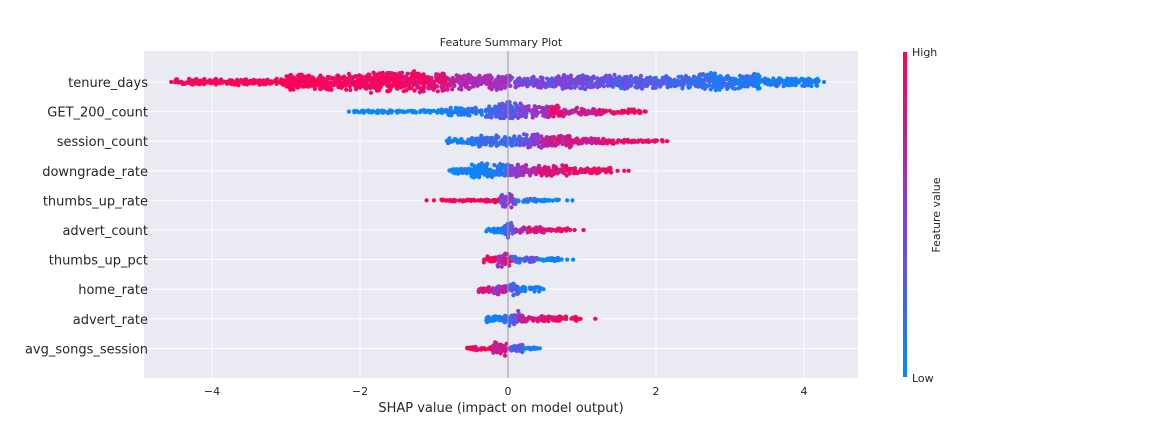  What do you see at coordinates (497, 110) in the screenshot?
I see `feature-row-GET_200_count` at bounding box center [497, 110].